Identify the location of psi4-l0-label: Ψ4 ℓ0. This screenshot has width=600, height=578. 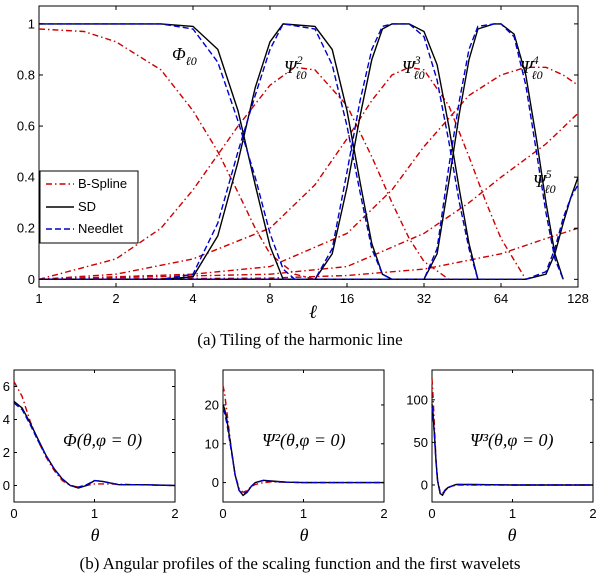
(531, 67).